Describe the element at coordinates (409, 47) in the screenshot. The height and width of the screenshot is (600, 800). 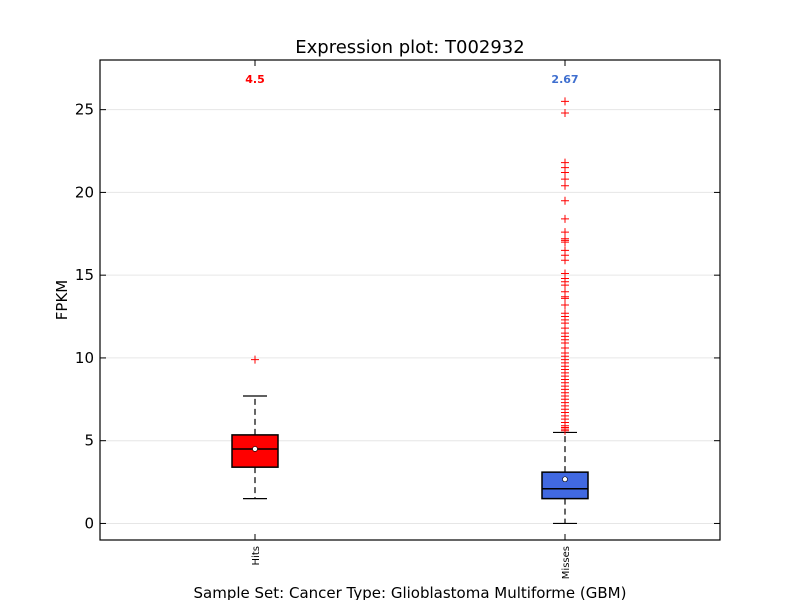
I see `chart-title: Expression plot: T002932` at that location.